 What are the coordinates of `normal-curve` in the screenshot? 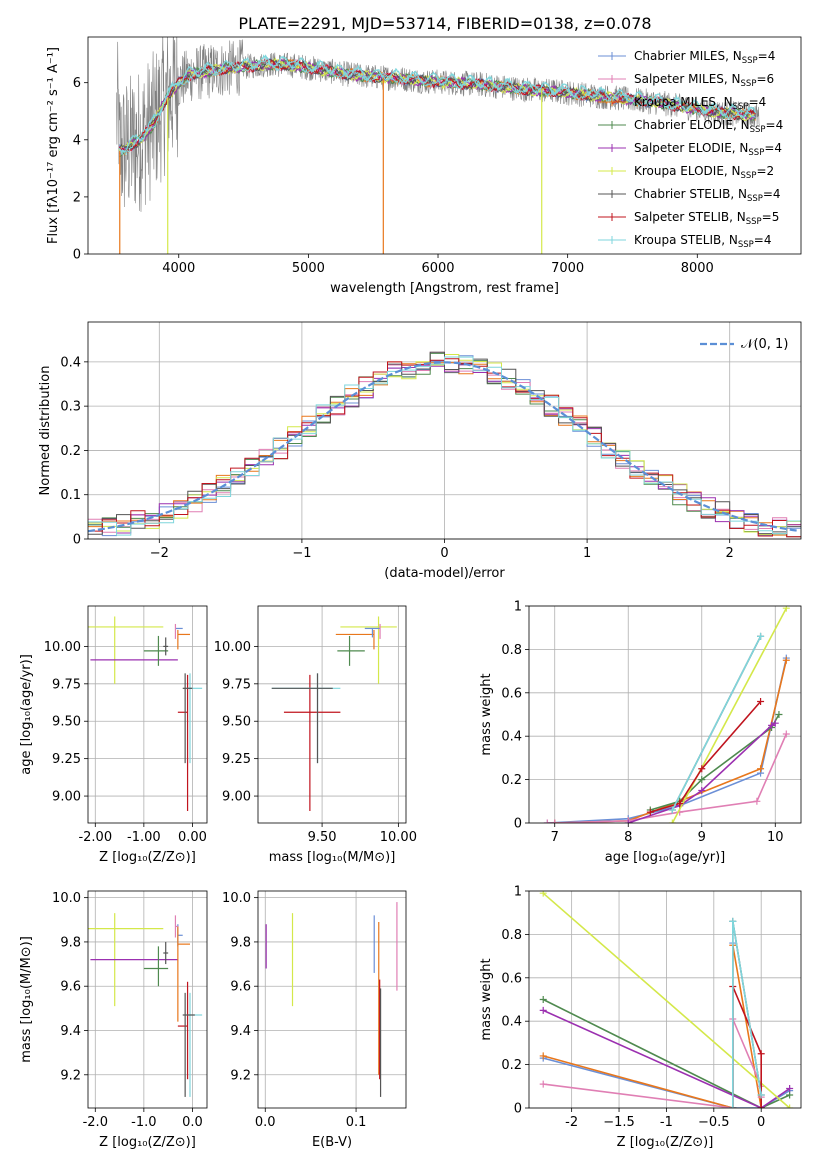 It's located at (443, 447).